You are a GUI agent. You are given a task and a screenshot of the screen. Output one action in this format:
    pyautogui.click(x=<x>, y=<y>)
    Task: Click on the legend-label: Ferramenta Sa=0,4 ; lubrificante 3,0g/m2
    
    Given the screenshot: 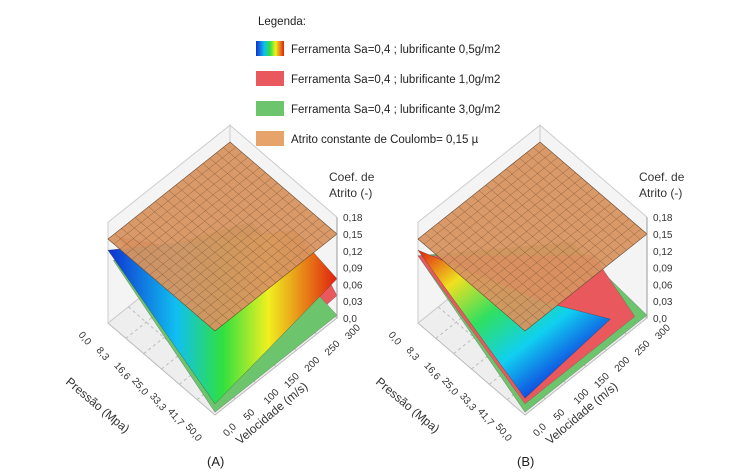 What is the action you would take?
    pyautogui.click(x=395, y=110)
    